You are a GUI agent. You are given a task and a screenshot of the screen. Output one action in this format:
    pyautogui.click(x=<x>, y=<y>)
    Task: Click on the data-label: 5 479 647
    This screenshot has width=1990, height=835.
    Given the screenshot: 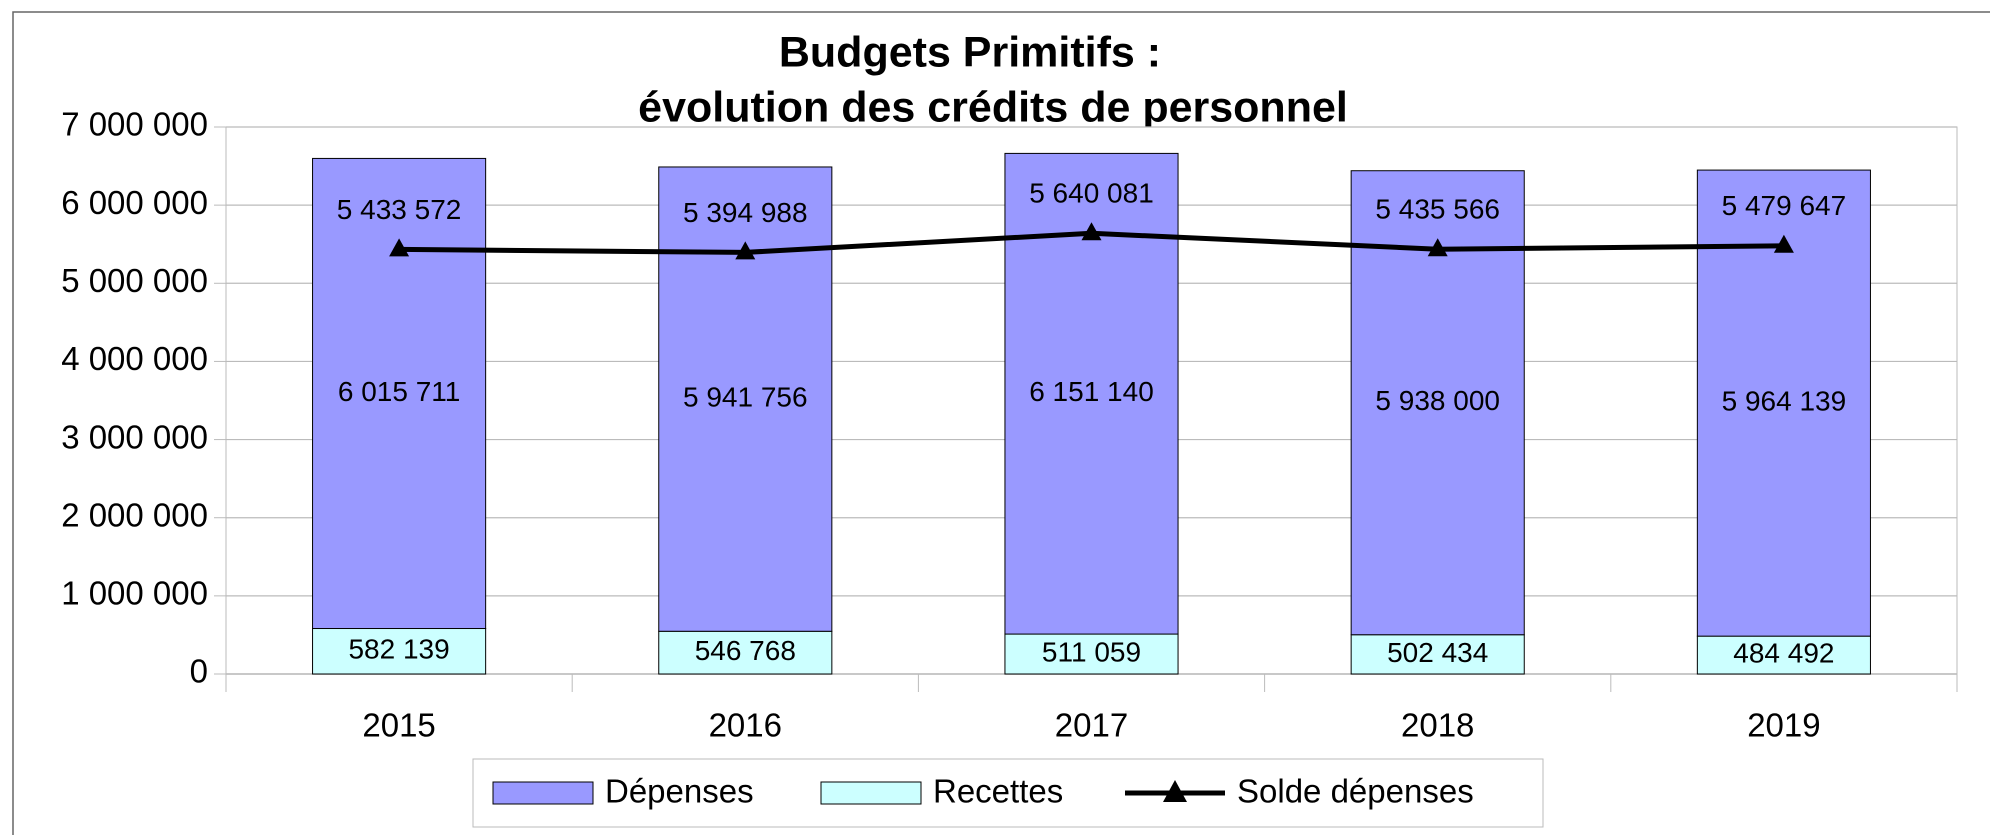 What is the action you would take?
    pyautogui.click(x=1784, y=205)
    